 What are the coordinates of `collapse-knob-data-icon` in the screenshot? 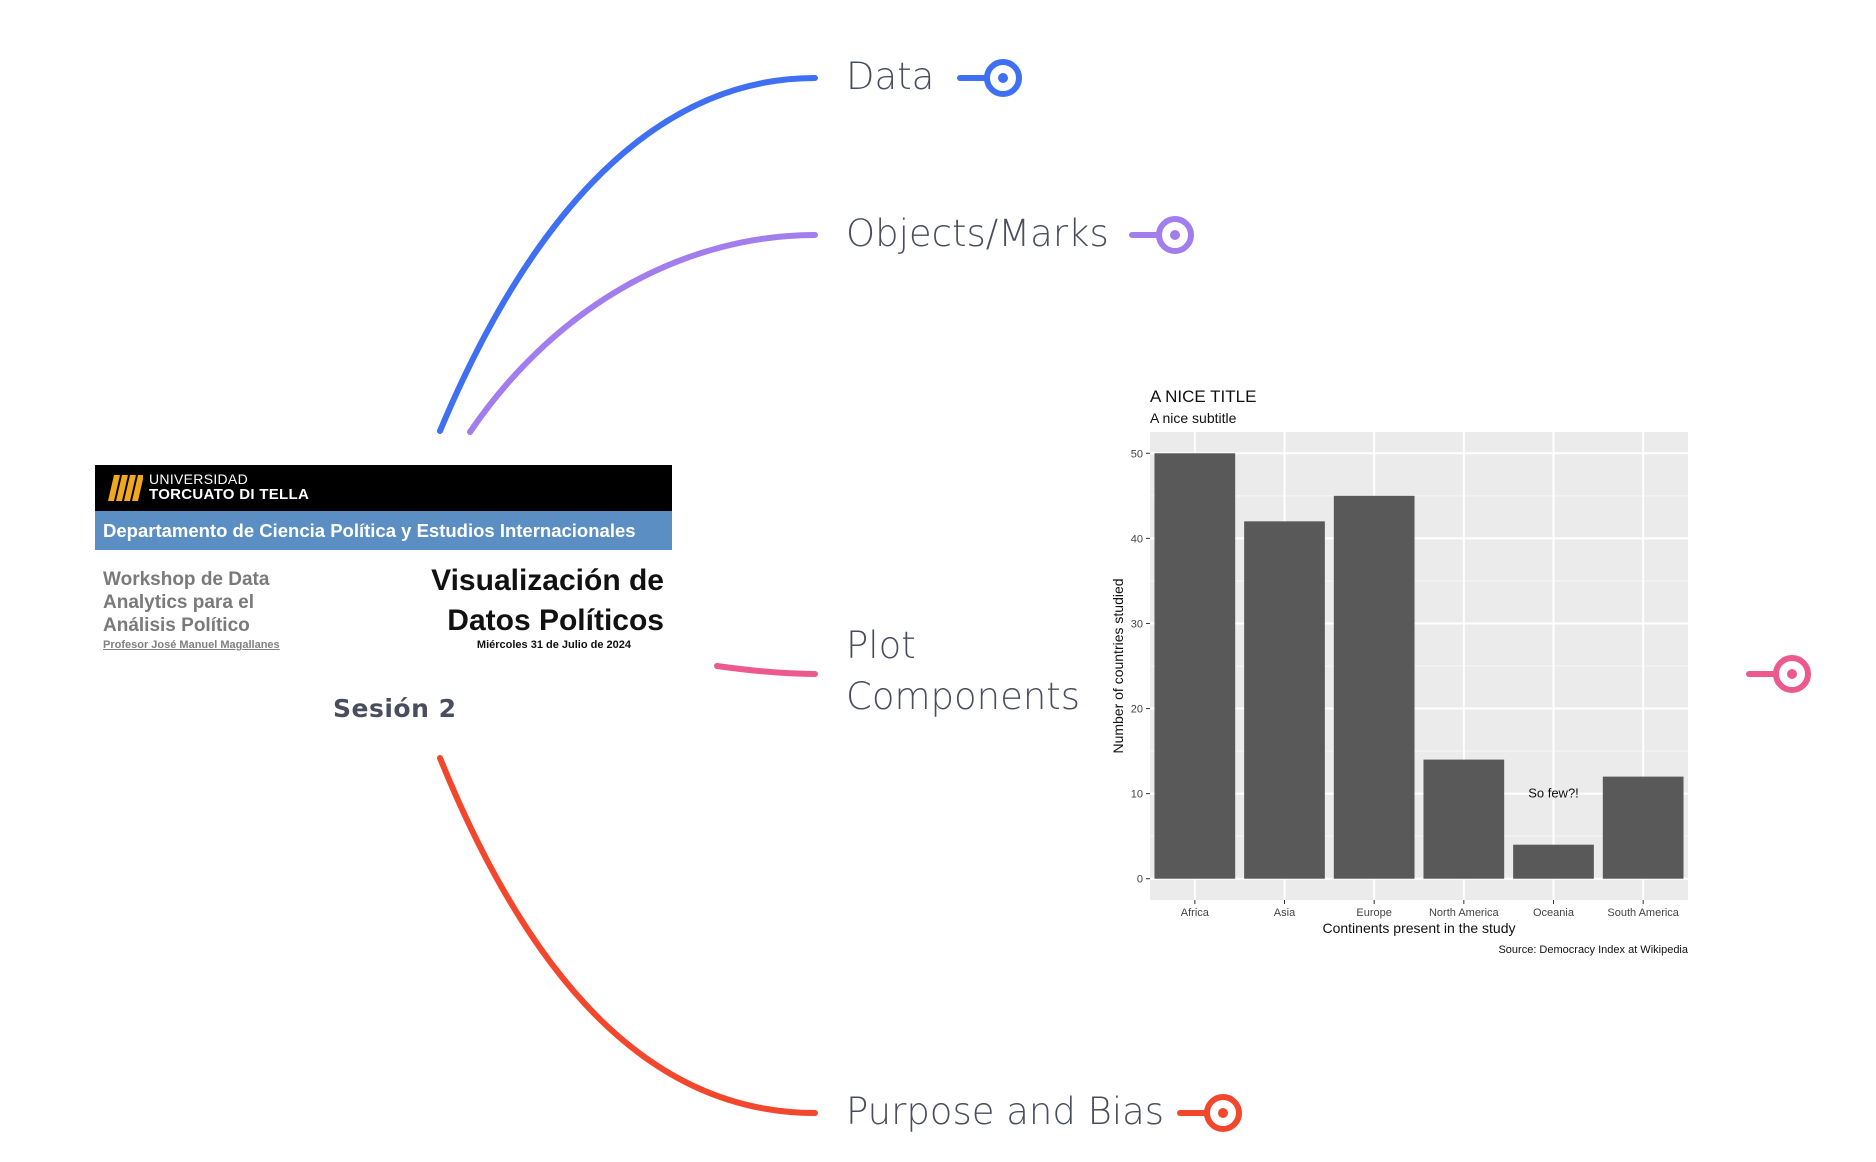 It's located at (993, 78).